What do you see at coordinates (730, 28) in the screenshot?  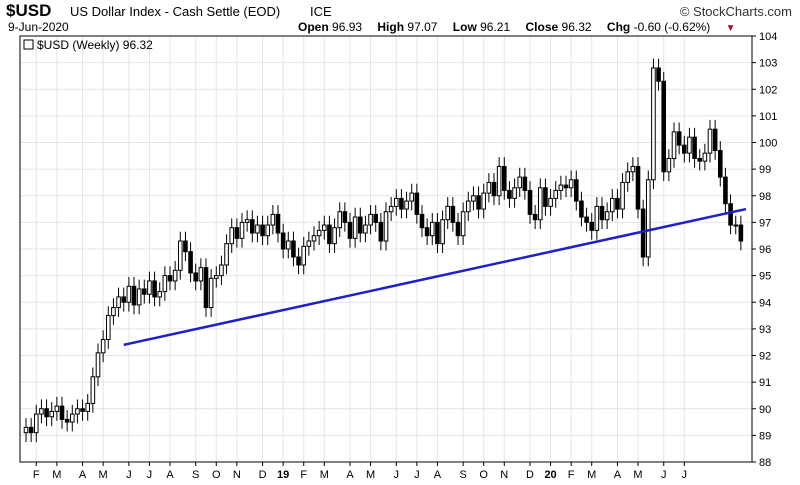 I see `down-arrow-icon: ▼` at bounding box center [730, 28].